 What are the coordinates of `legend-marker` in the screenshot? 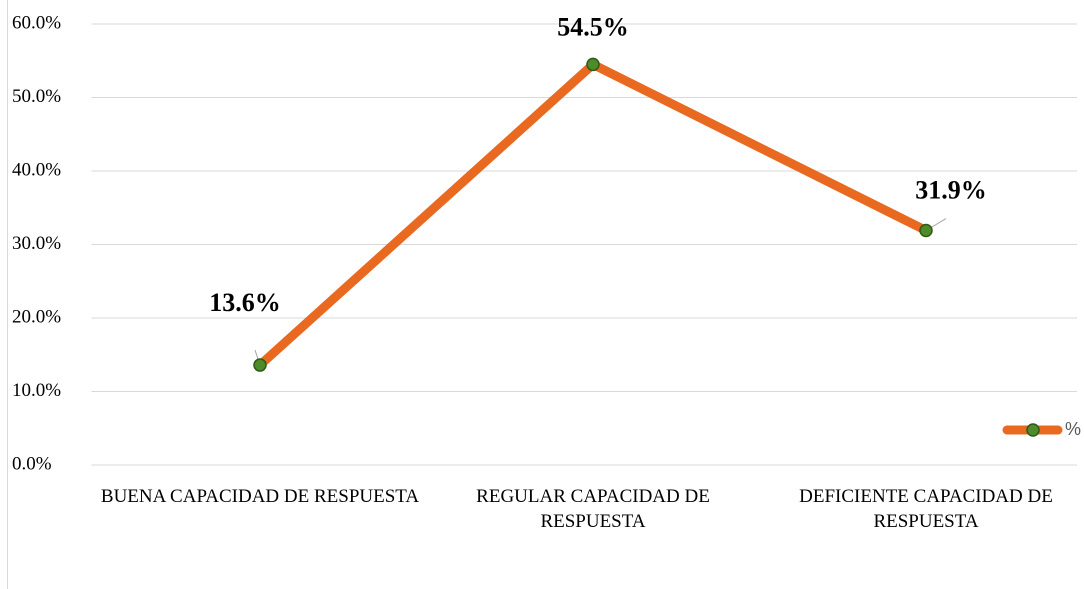 It's located at (1033, 430).